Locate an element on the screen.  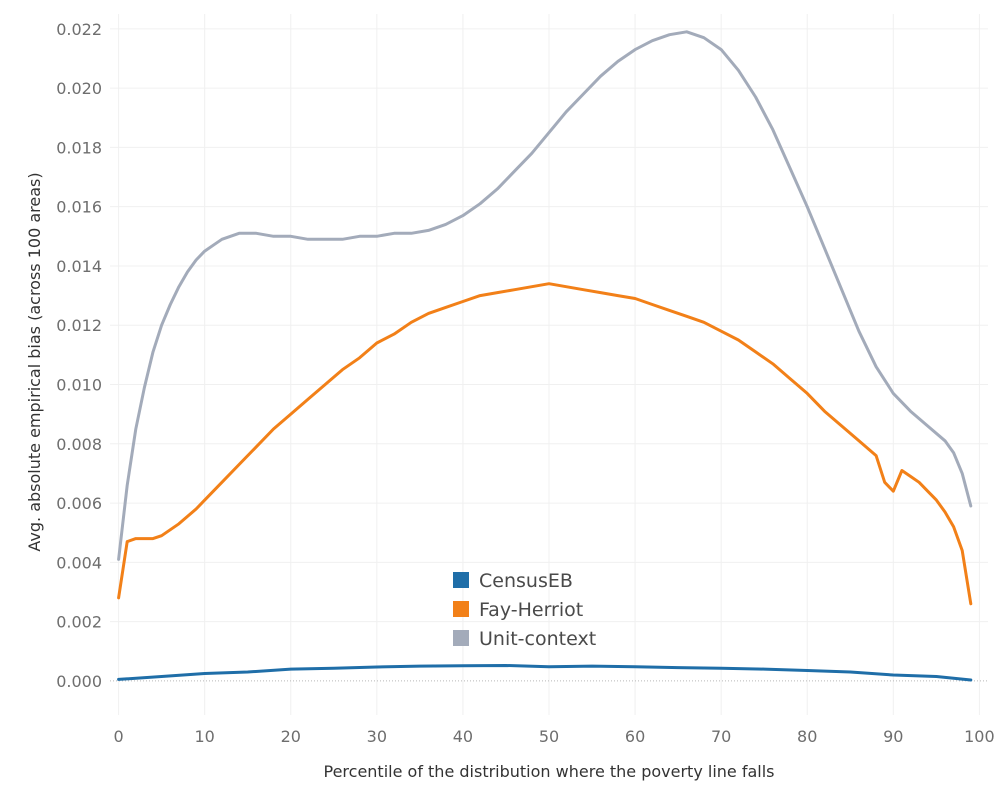
x-tick-label: 100 is located at coordinates (979, 736).